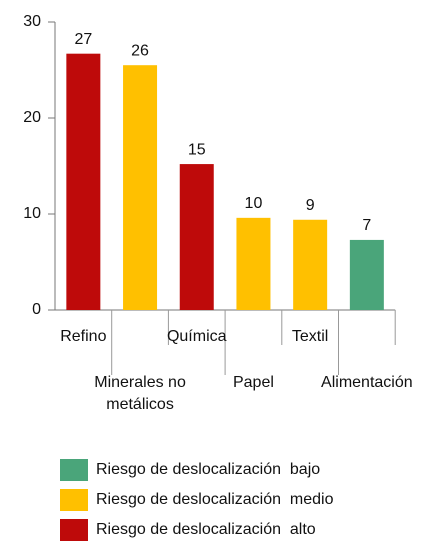  I want to click on x-tick-label: Textil, so click(310, 336).